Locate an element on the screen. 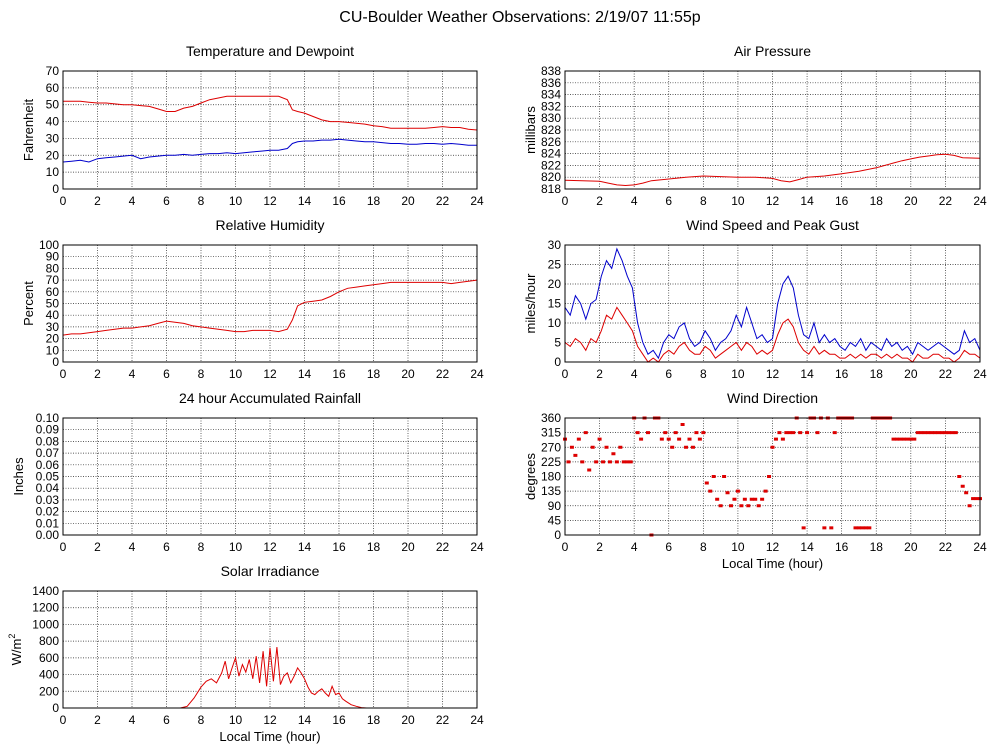 This screenshot has height=755, width=1000. y-tick-label: 828 is located at coordinates (551, 130).